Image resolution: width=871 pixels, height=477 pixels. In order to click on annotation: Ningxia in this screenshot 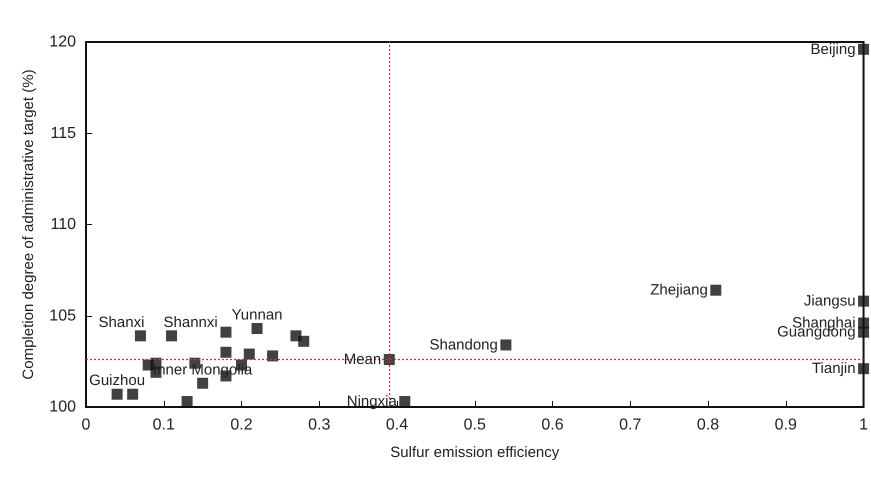, I will do `click(372, 401)`.